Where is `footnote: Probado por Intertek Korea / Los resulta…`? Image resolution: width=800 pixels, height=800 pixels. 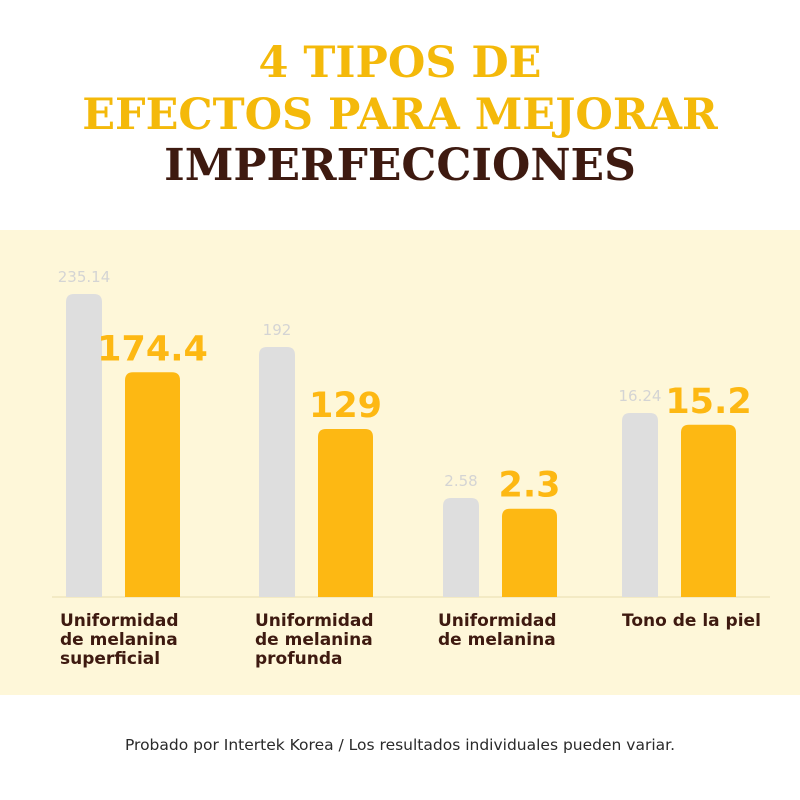
footnote: Probado por Intertek Korea / Los resulta… is located at coordinates (400, 745).